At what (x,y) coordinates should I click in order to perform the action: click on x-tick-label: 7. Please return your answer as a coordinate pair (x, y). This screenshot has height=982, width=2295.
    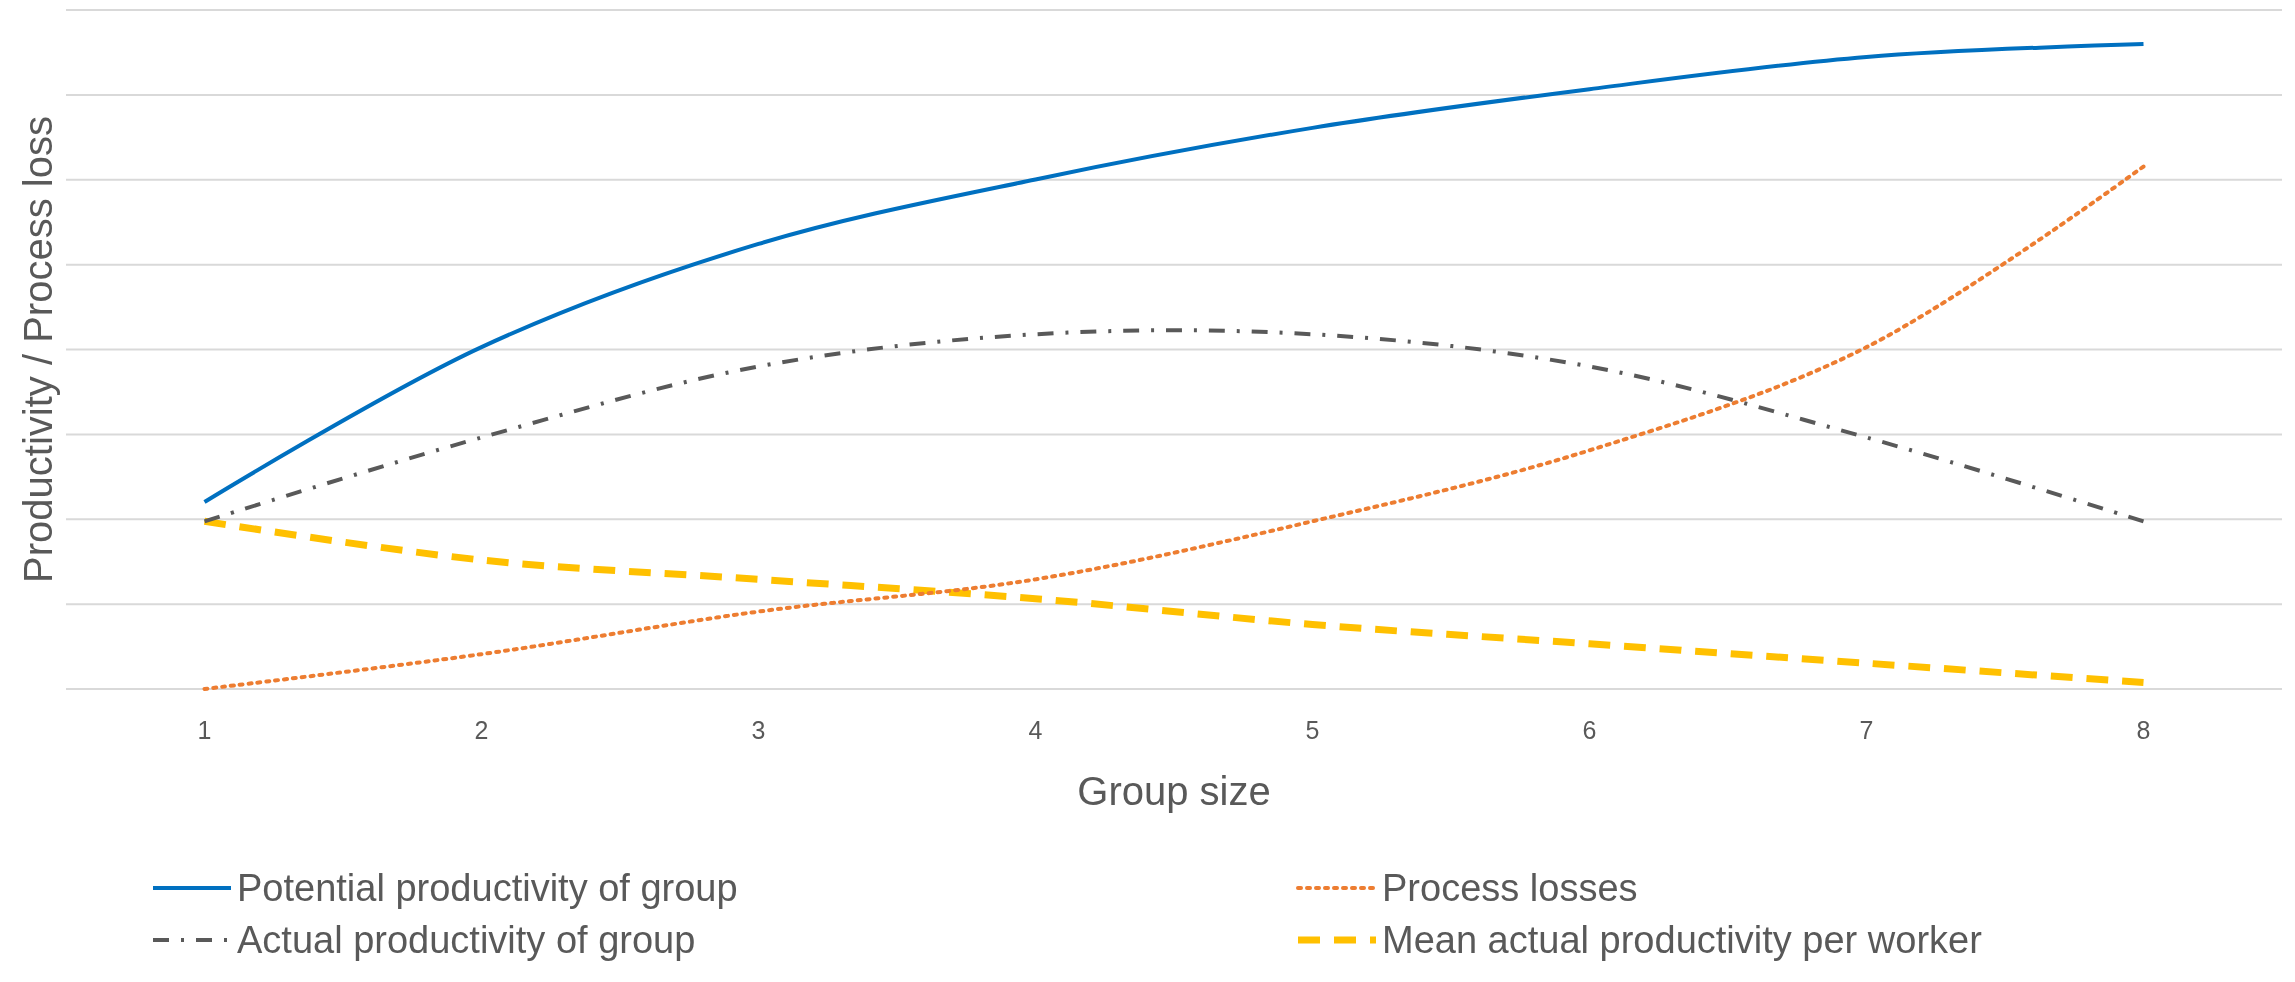
    Looking at the image, I should click on (1866, 730).